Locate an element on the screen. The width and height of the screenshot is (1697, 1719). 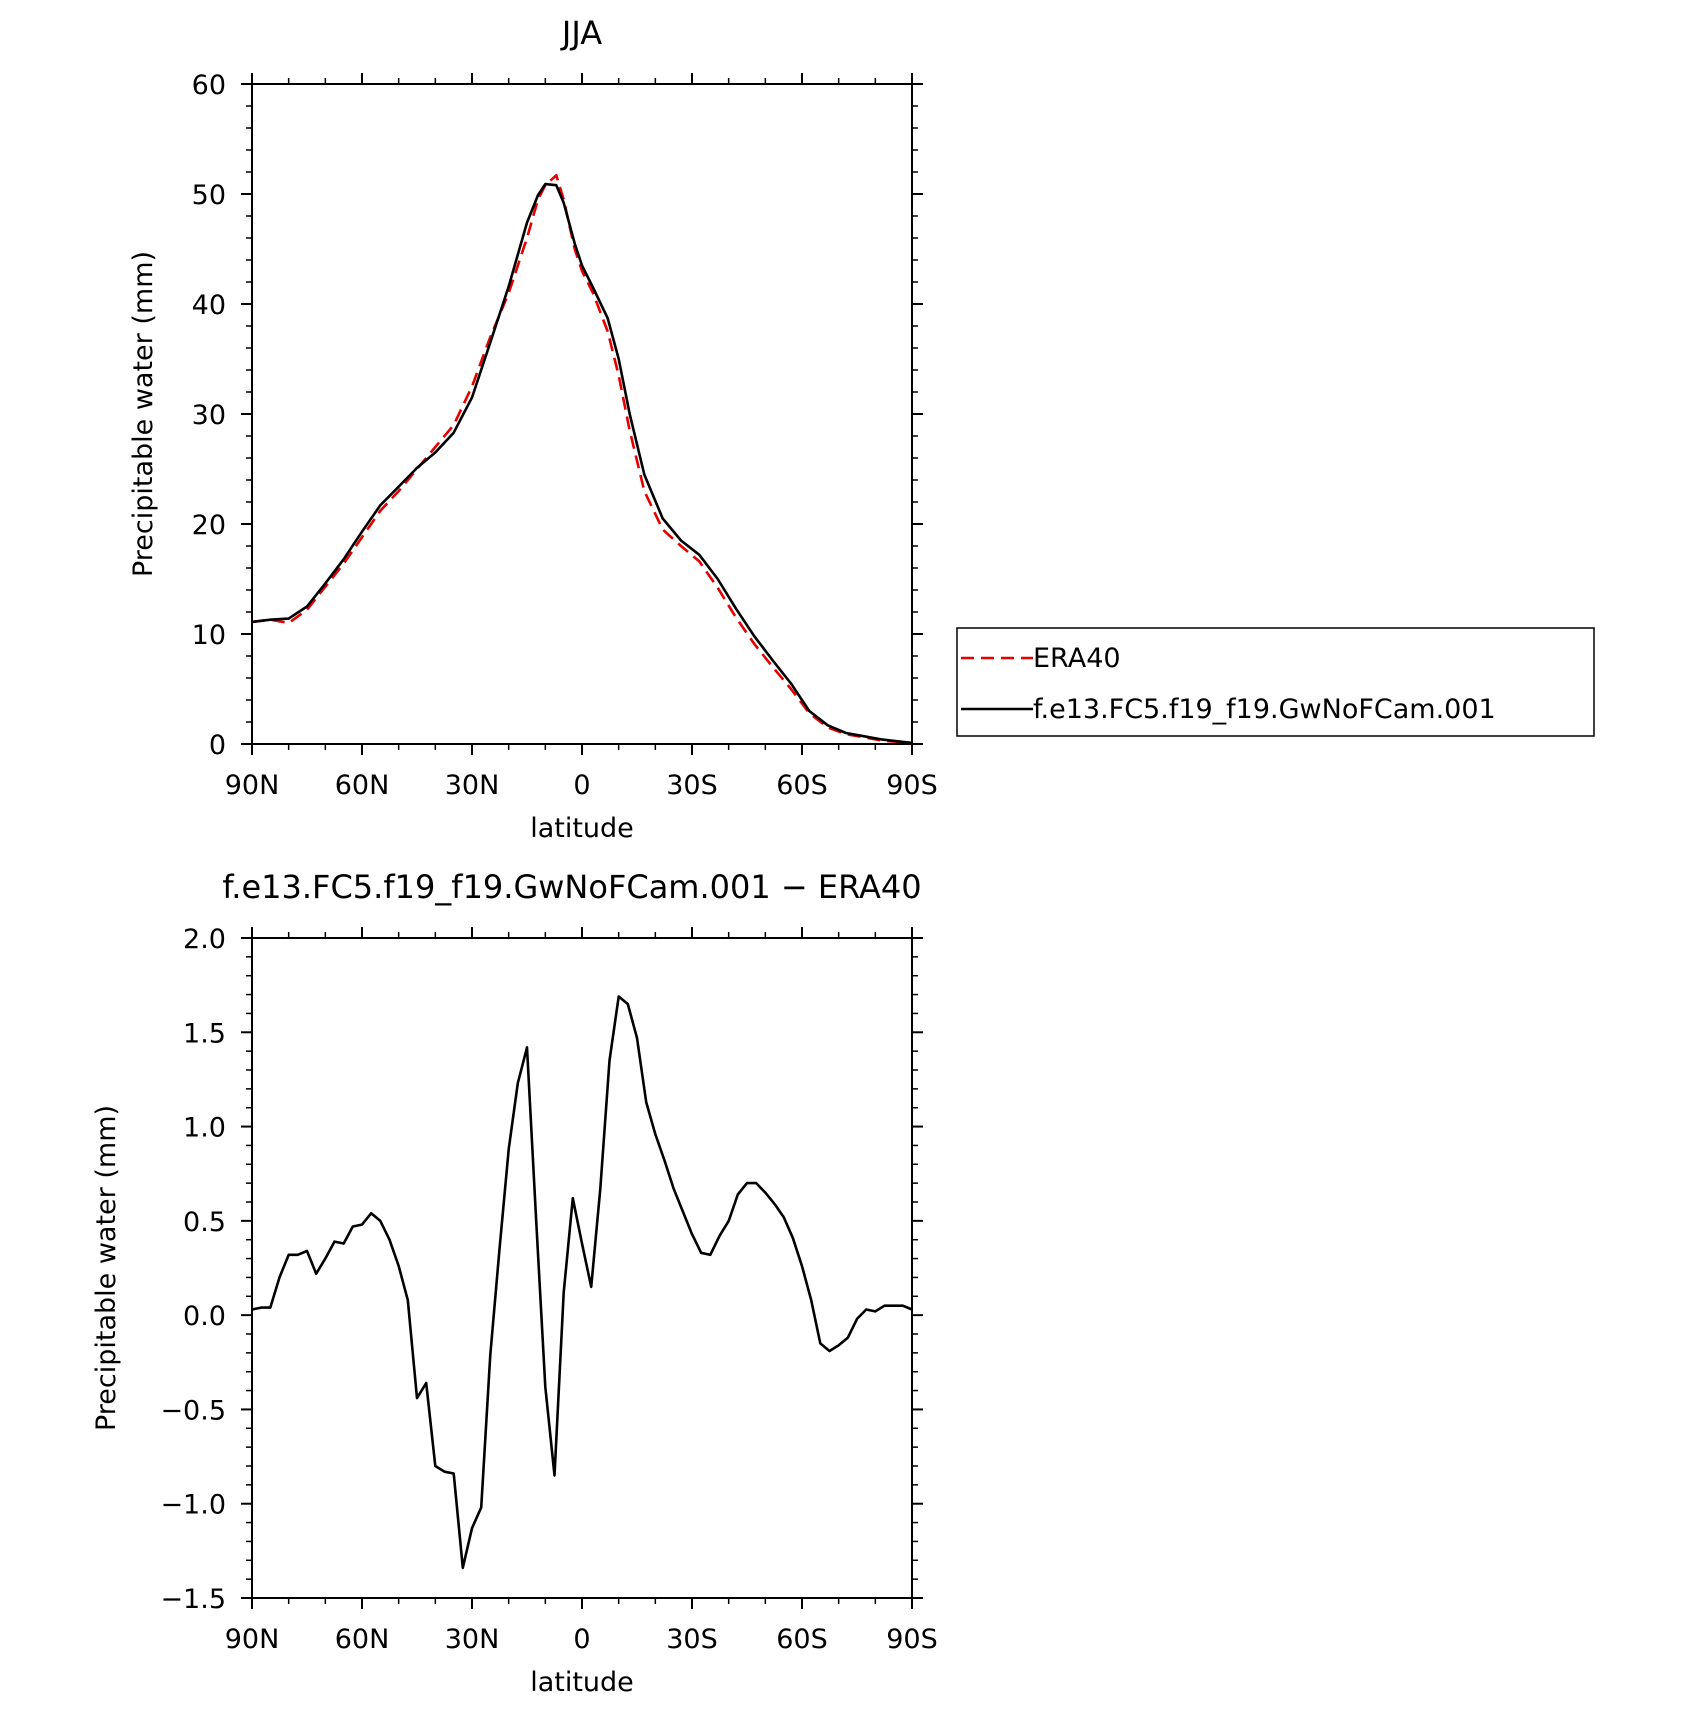
y-tick-label: 2.0 is located at coordinates (204, 939).